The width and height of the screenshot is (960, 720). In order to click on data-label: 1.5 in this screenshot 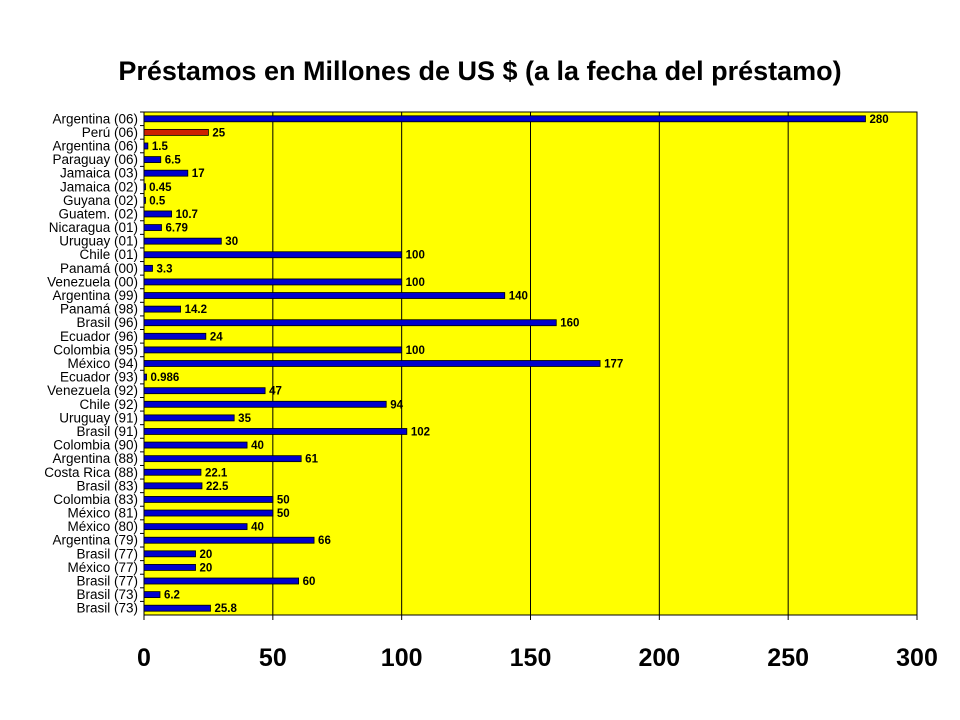, I will do `click(160, 147)`.